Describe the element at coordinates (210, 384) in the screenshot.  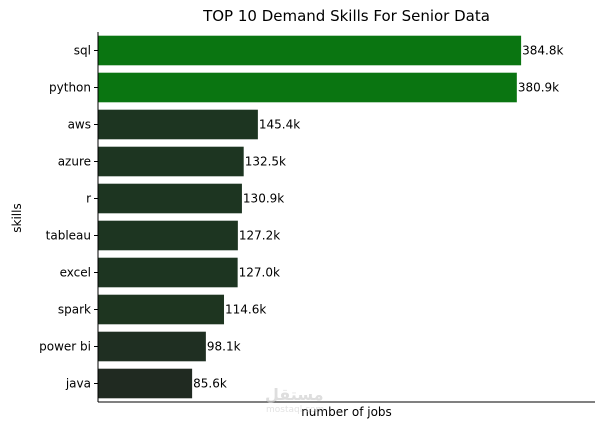
I see `data-label: 85.6k` at that location.